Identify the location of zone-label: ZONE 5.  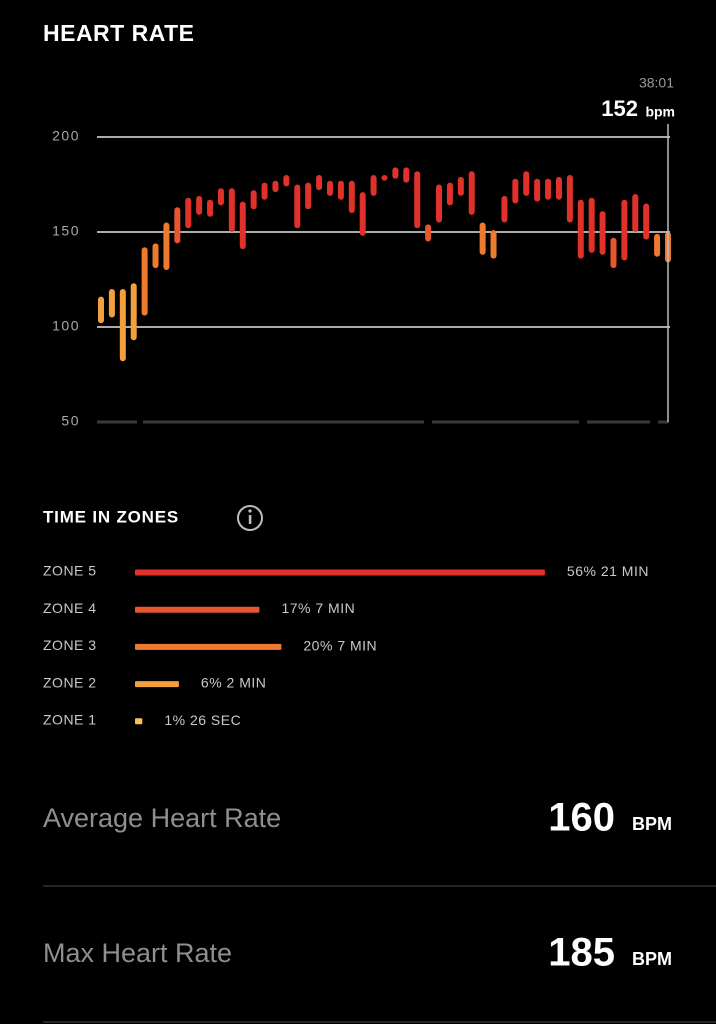
(70, 571).